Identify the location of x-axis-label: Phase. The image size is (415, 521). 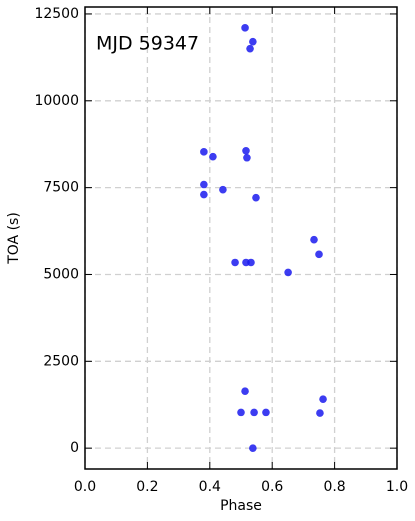
(241, 506).